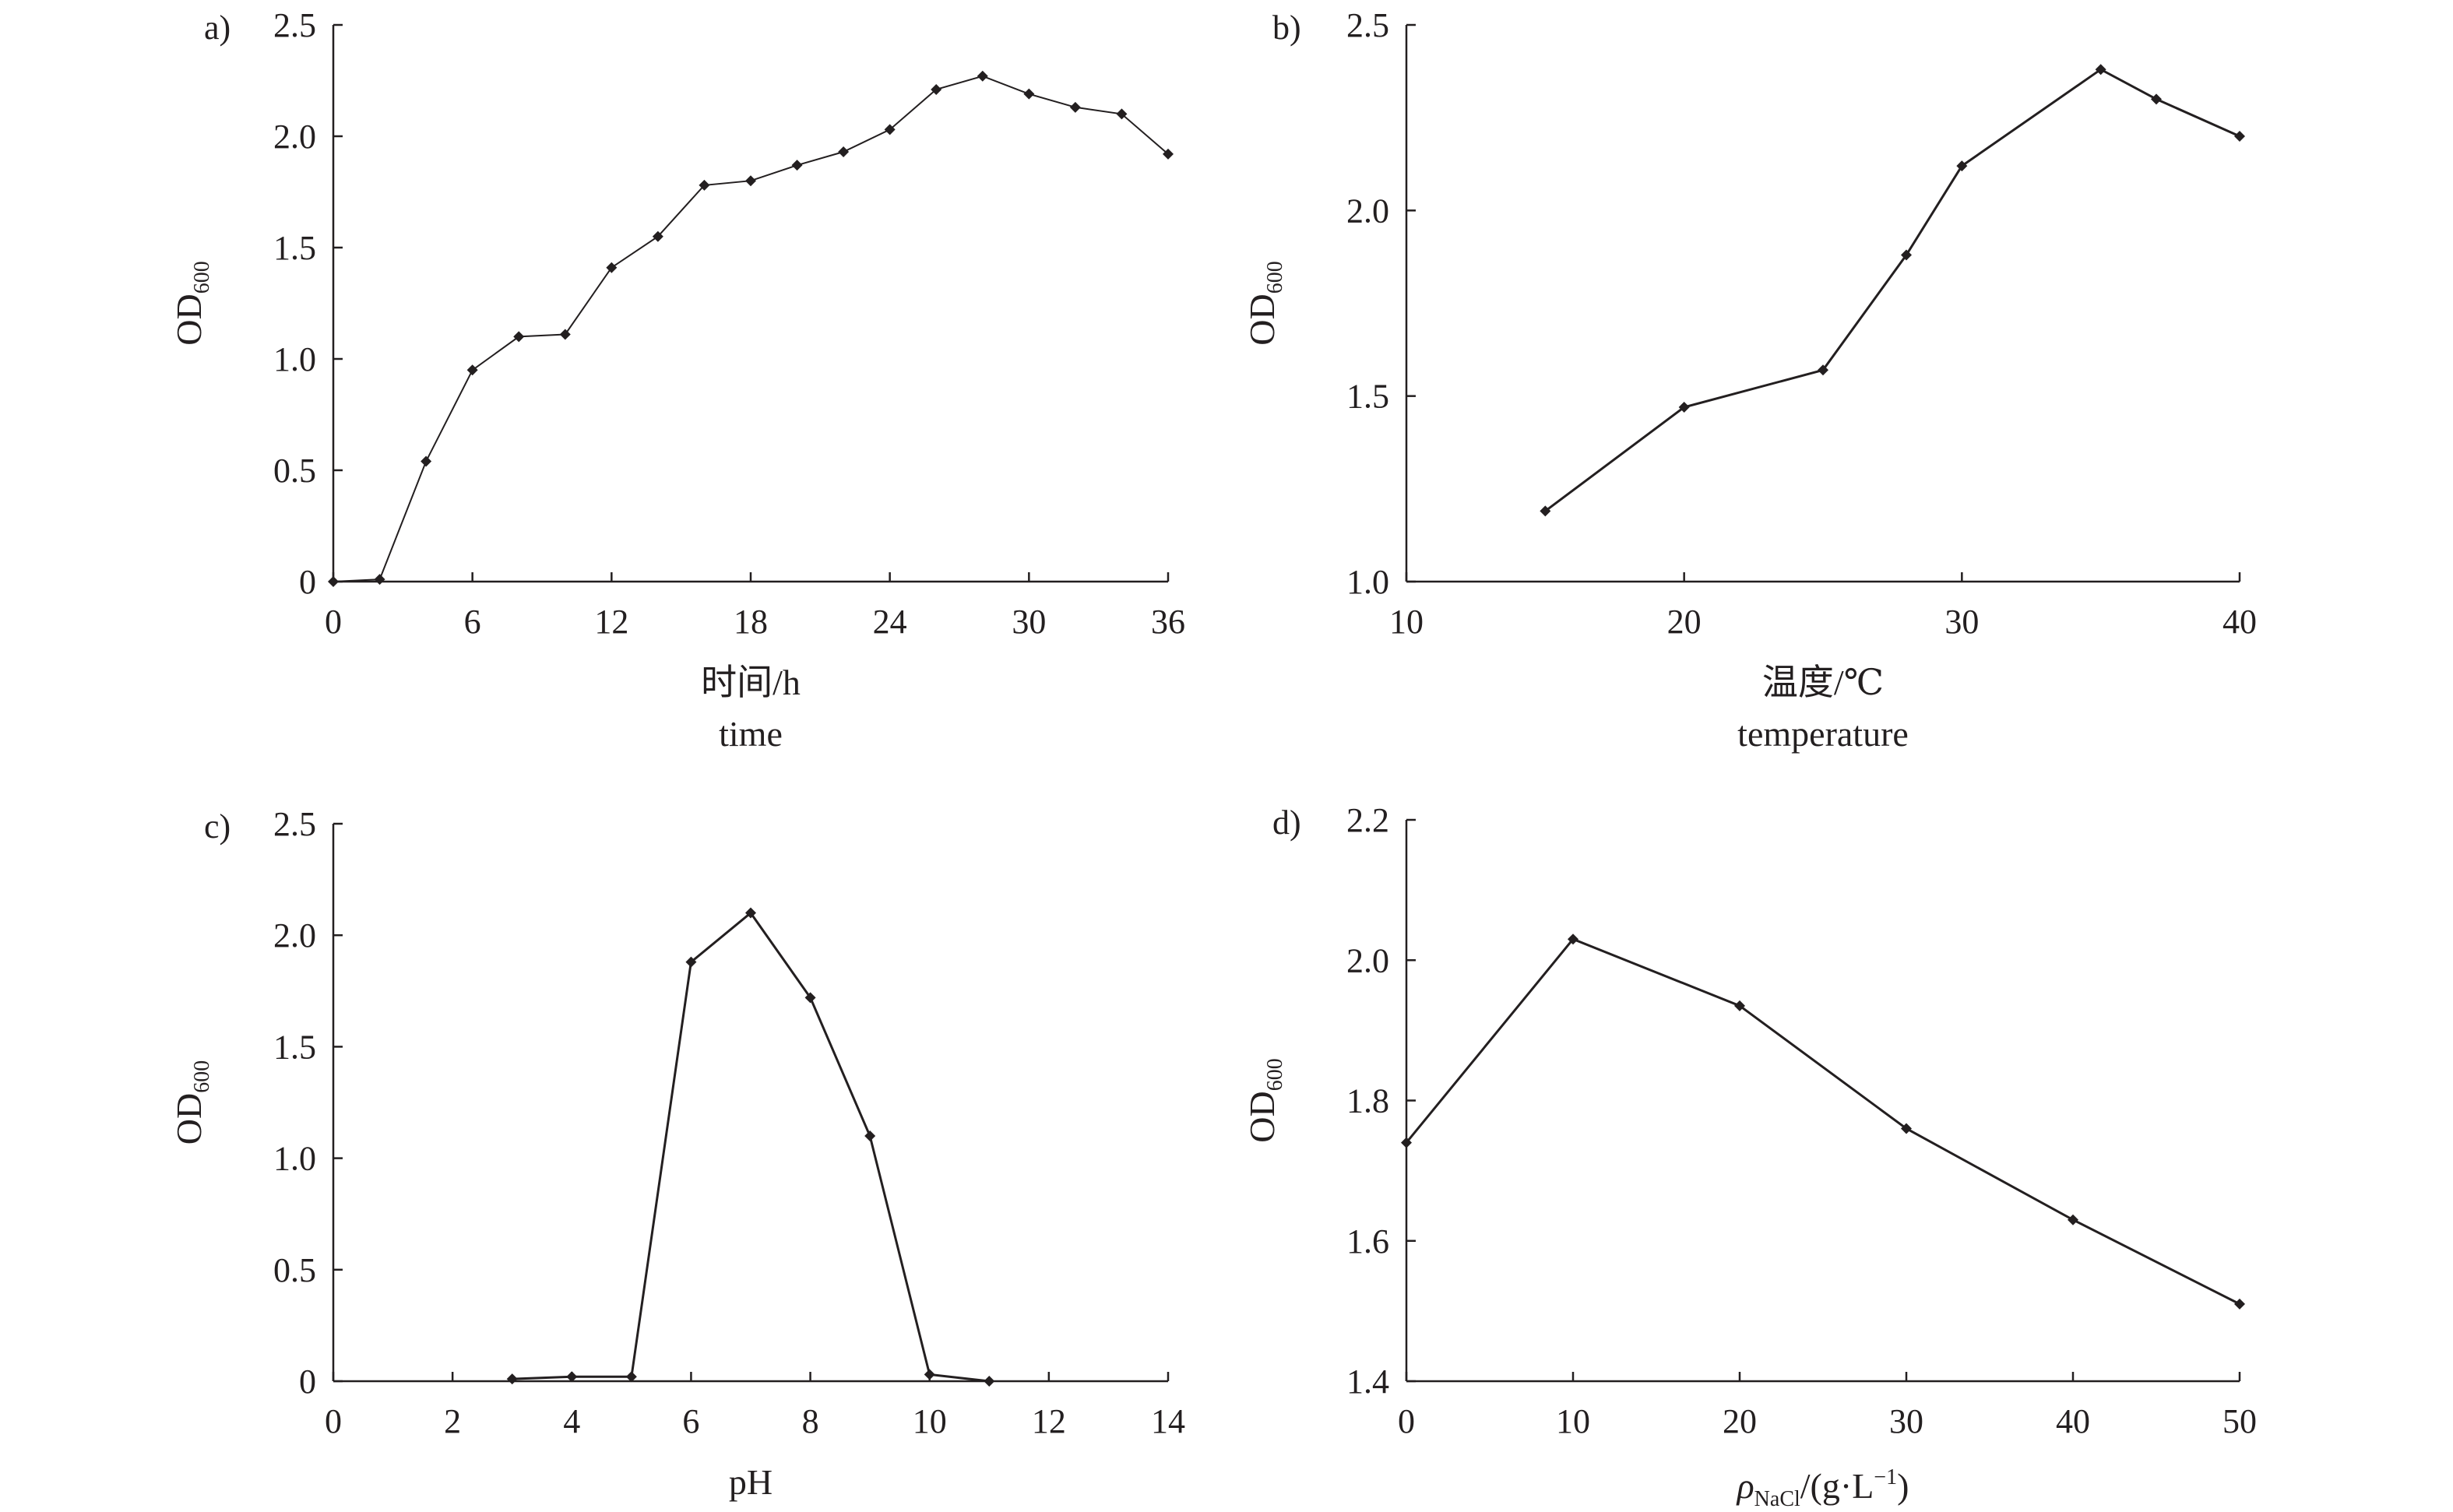 This screenshot has height=1512, width=2453. Describe the element at coordinates (294, 1270) in the screenshot. I see `y-tick-label: 0.5` at that location.